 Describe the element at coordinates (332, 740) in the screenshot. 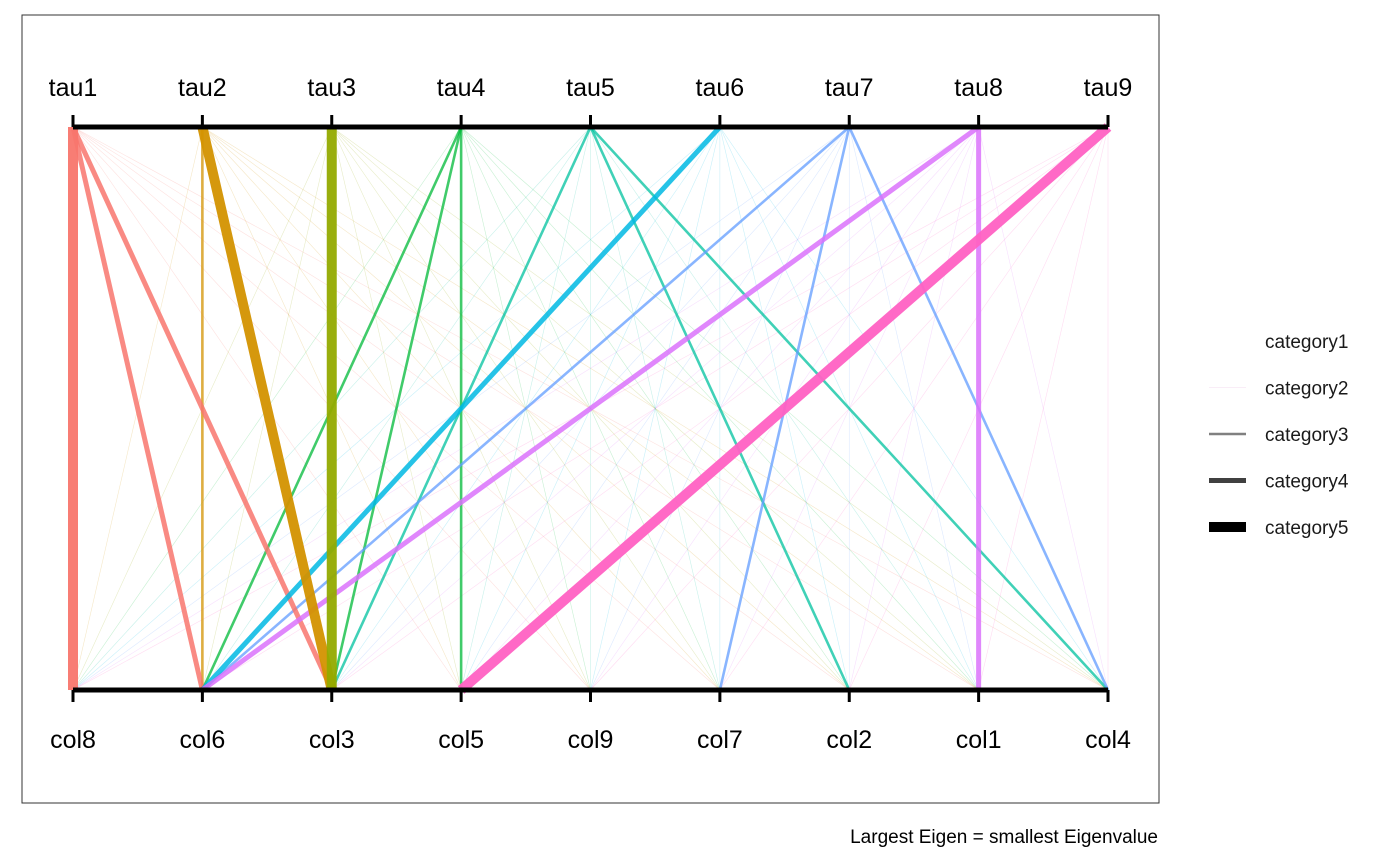

I see `bottom-label-col3: col3` at that location.